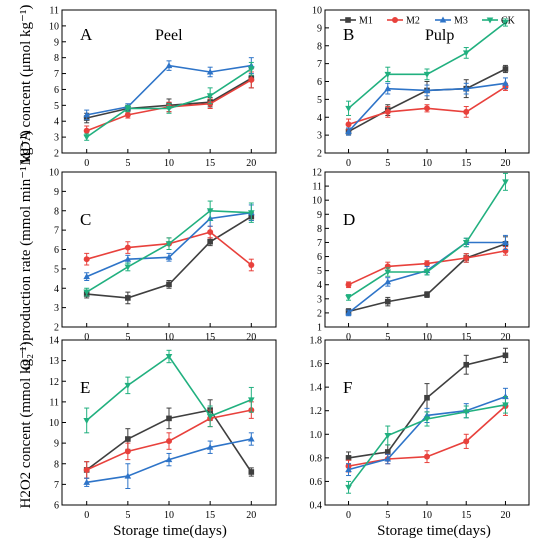  I want to click on y-tick-label: 1, so click(319, 328).